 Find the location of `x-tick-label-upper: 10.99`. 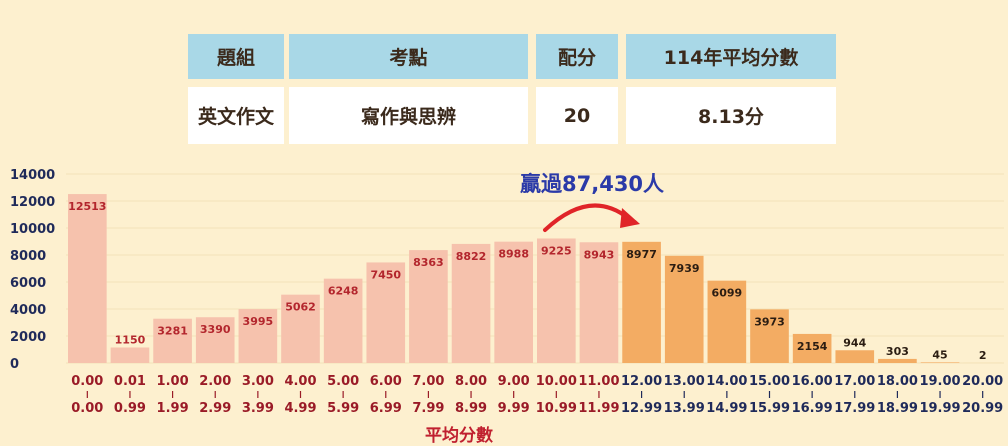

x-tick-label-upper: 10.99 is located at coordinates (556, 408).